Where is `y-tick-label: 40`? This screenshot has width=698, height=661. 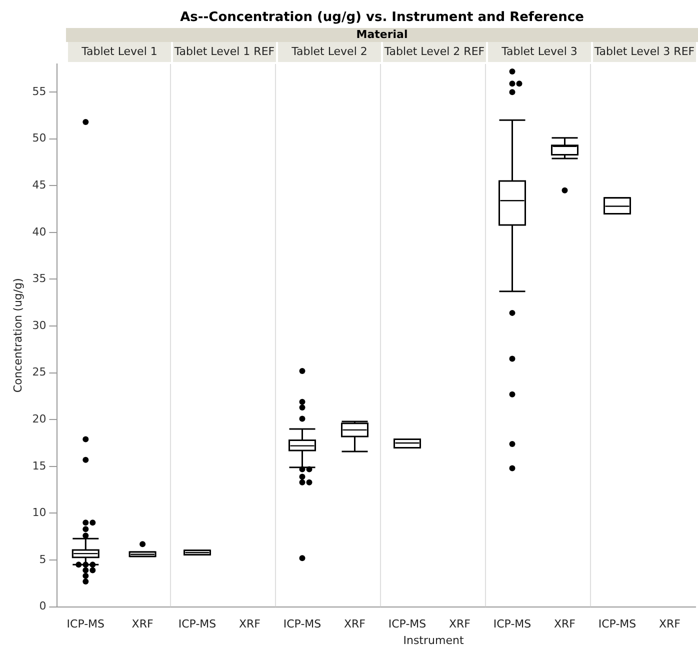
y-tick-label: 40 is located at coordinates (39, 231).